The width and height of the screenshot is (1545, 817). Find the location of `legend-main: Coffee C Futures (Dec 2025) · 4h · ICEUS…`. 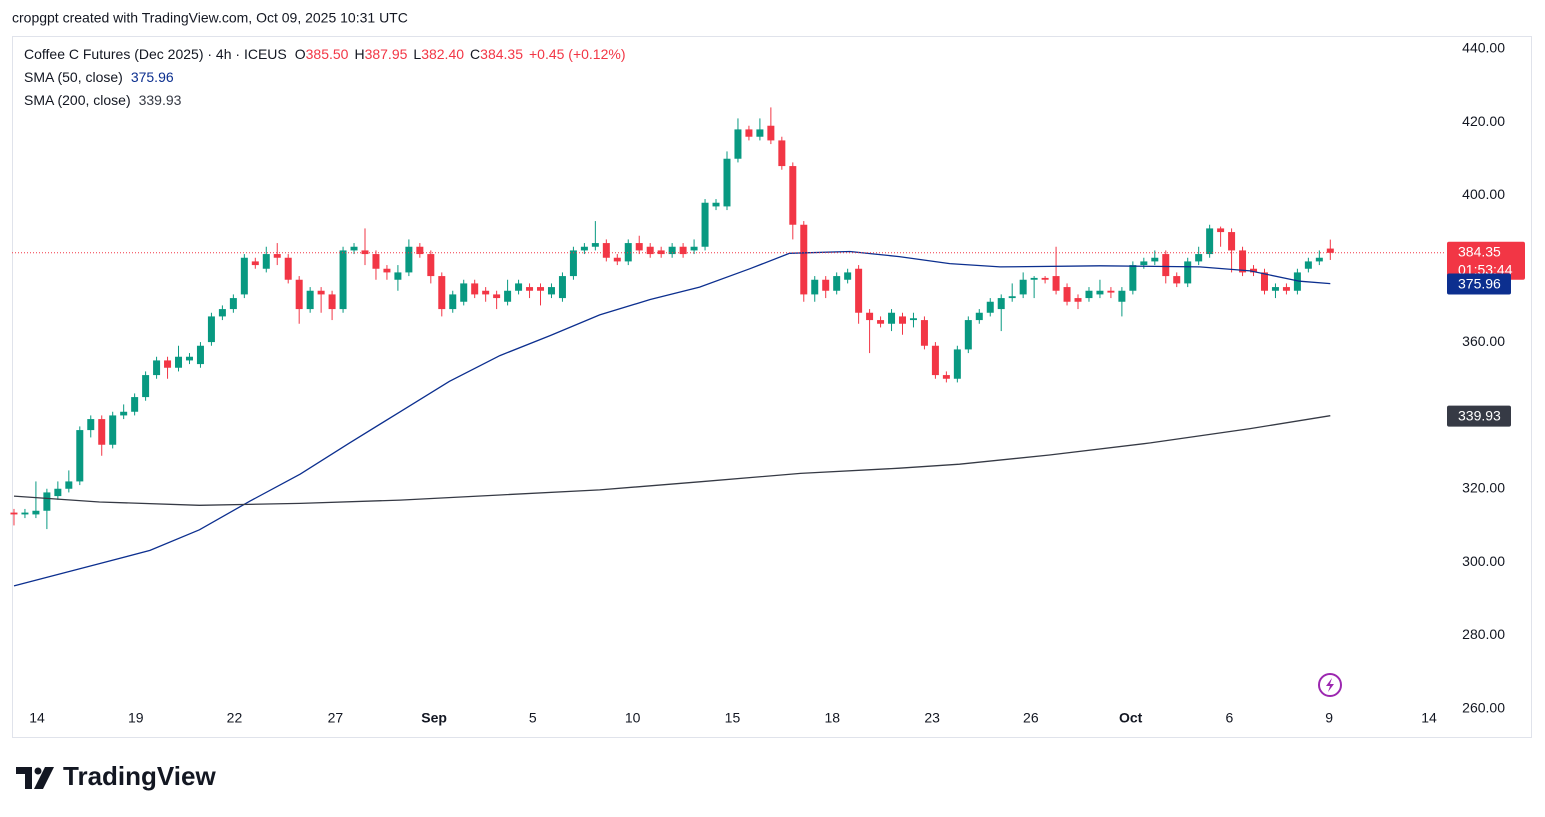

legend-main: Coffee C Futures (Dec 2025) · 4h · ICEUS… is located at coordinates (325, 54).